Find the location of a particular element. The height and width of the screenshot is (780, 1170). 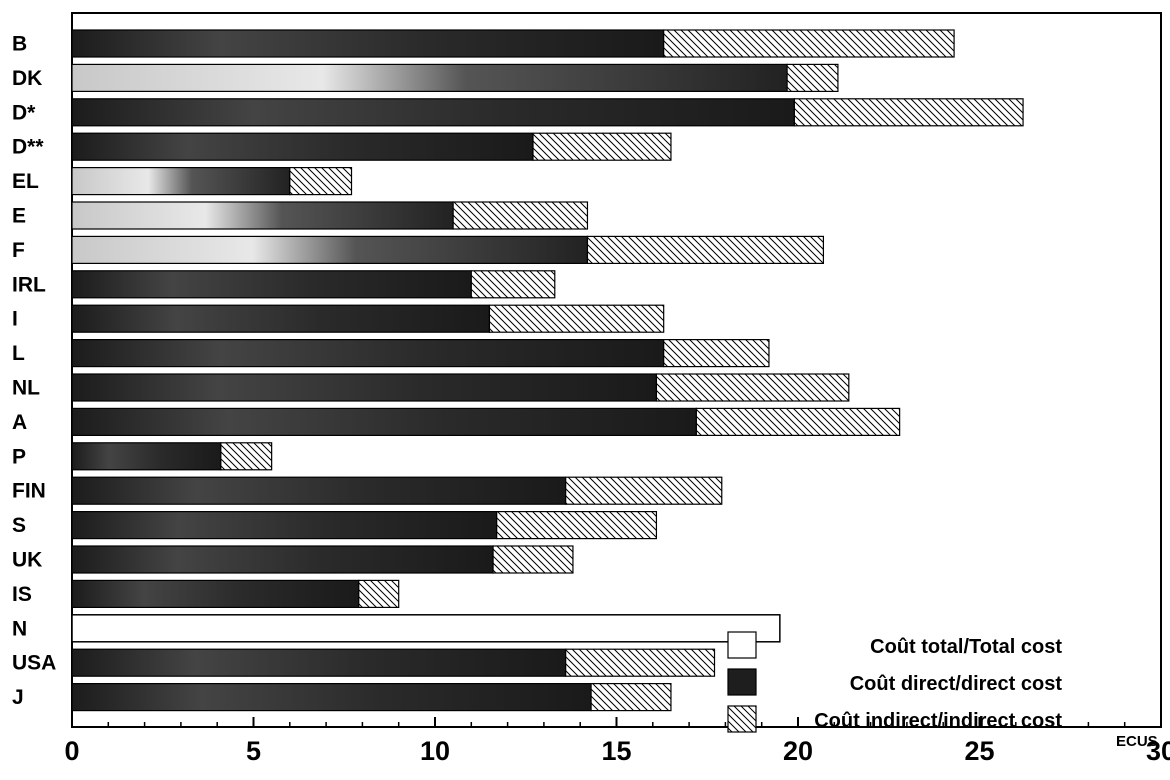

bar-direct-j is located at coordinates (331, 697).